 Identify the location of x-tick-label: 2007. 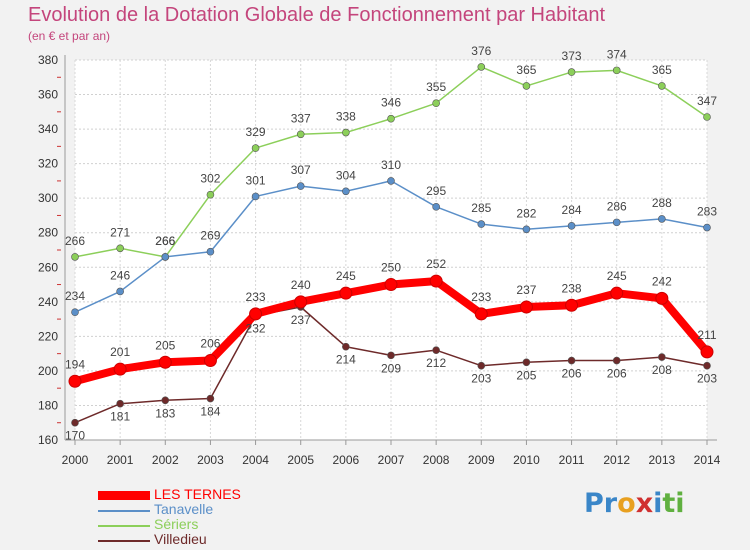
(391, 460).